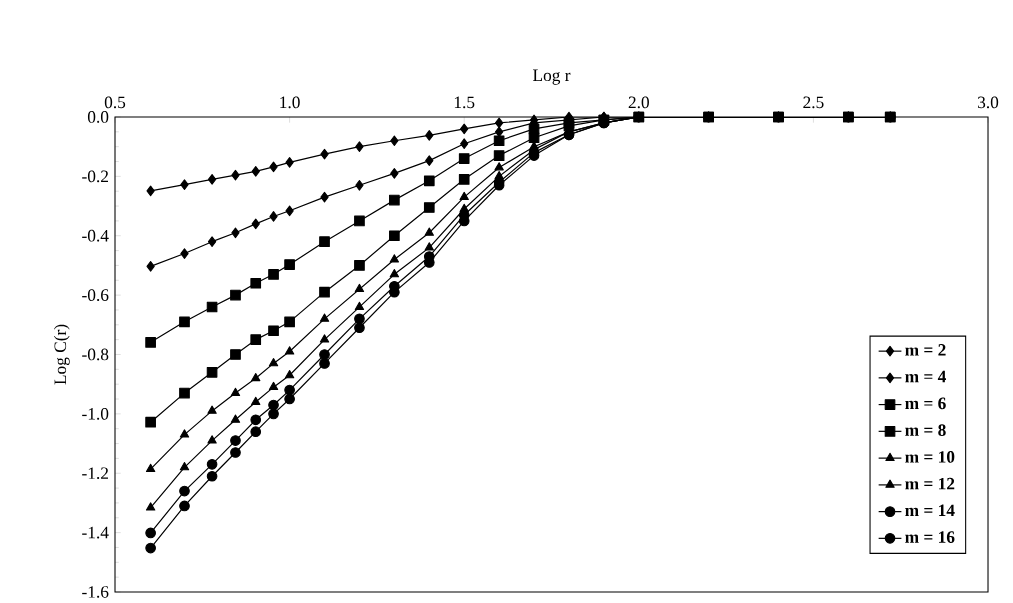 This screenshot has height=603, width=1013. I want to click on y-tick-label: -1.4, so click(95, 532).